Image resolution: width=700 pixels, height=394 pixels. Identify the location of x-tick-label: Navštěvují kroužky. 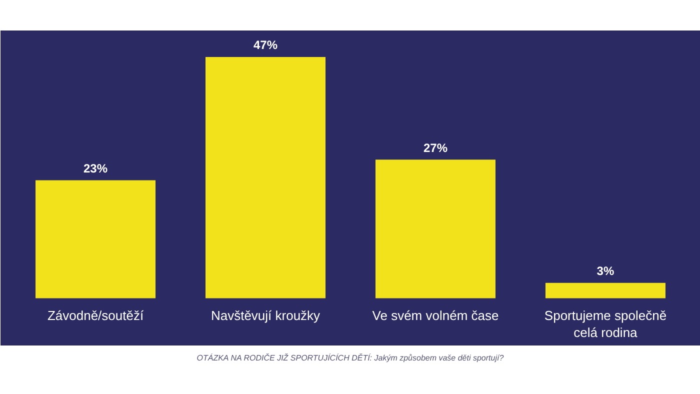
(265, 315).